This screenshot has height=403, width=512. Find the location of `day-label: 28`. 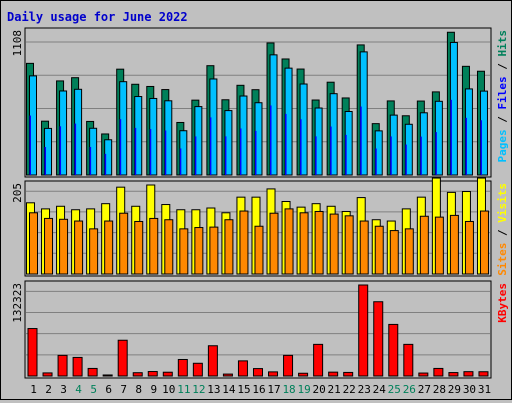

day-label: 28 is located at coordinates (439, 389).